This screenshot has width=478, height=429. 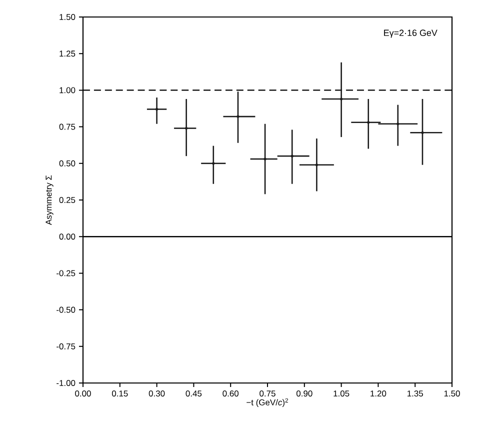 I want to click on y-tick-label: -0.50, so click(x=66, y=309).